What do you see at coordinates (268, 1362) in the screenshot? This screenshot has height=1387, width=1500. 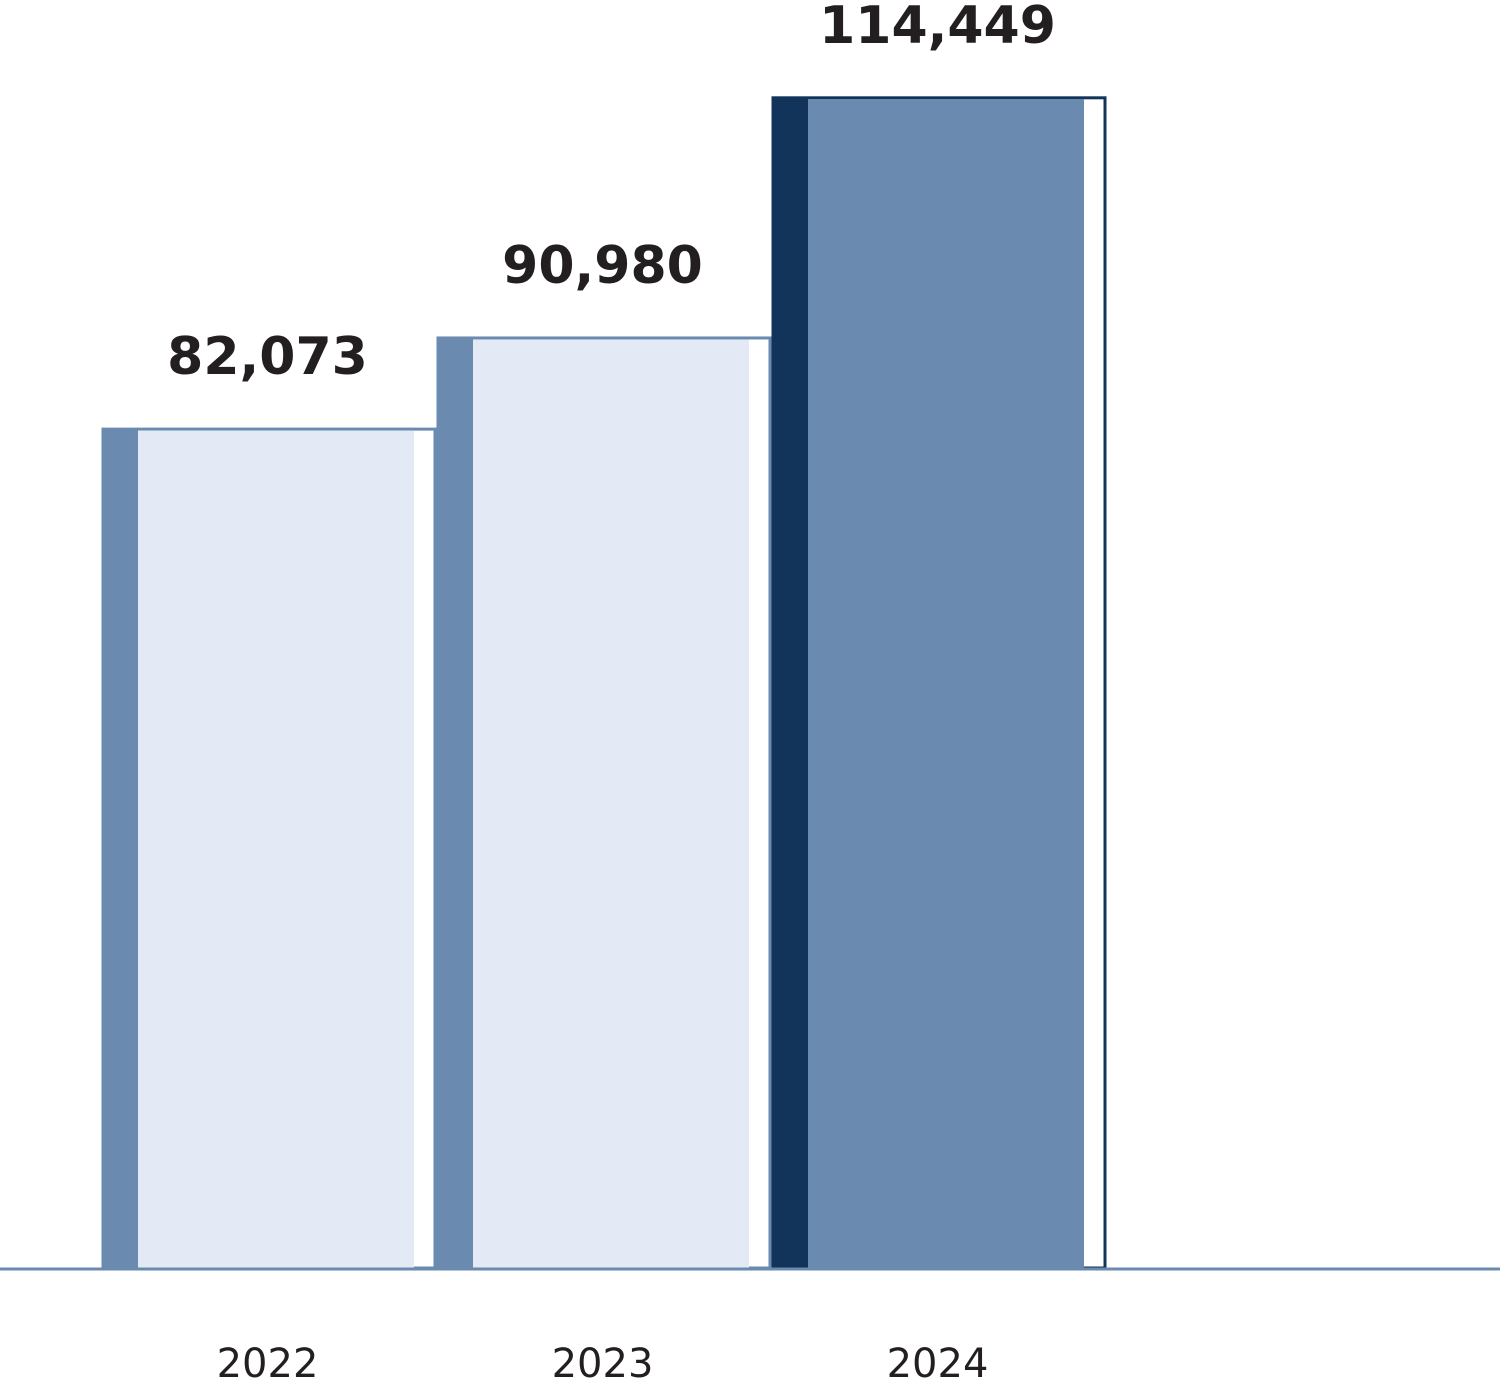 I see `x-tick-label: 2022` at bounding box center [268, 1362].